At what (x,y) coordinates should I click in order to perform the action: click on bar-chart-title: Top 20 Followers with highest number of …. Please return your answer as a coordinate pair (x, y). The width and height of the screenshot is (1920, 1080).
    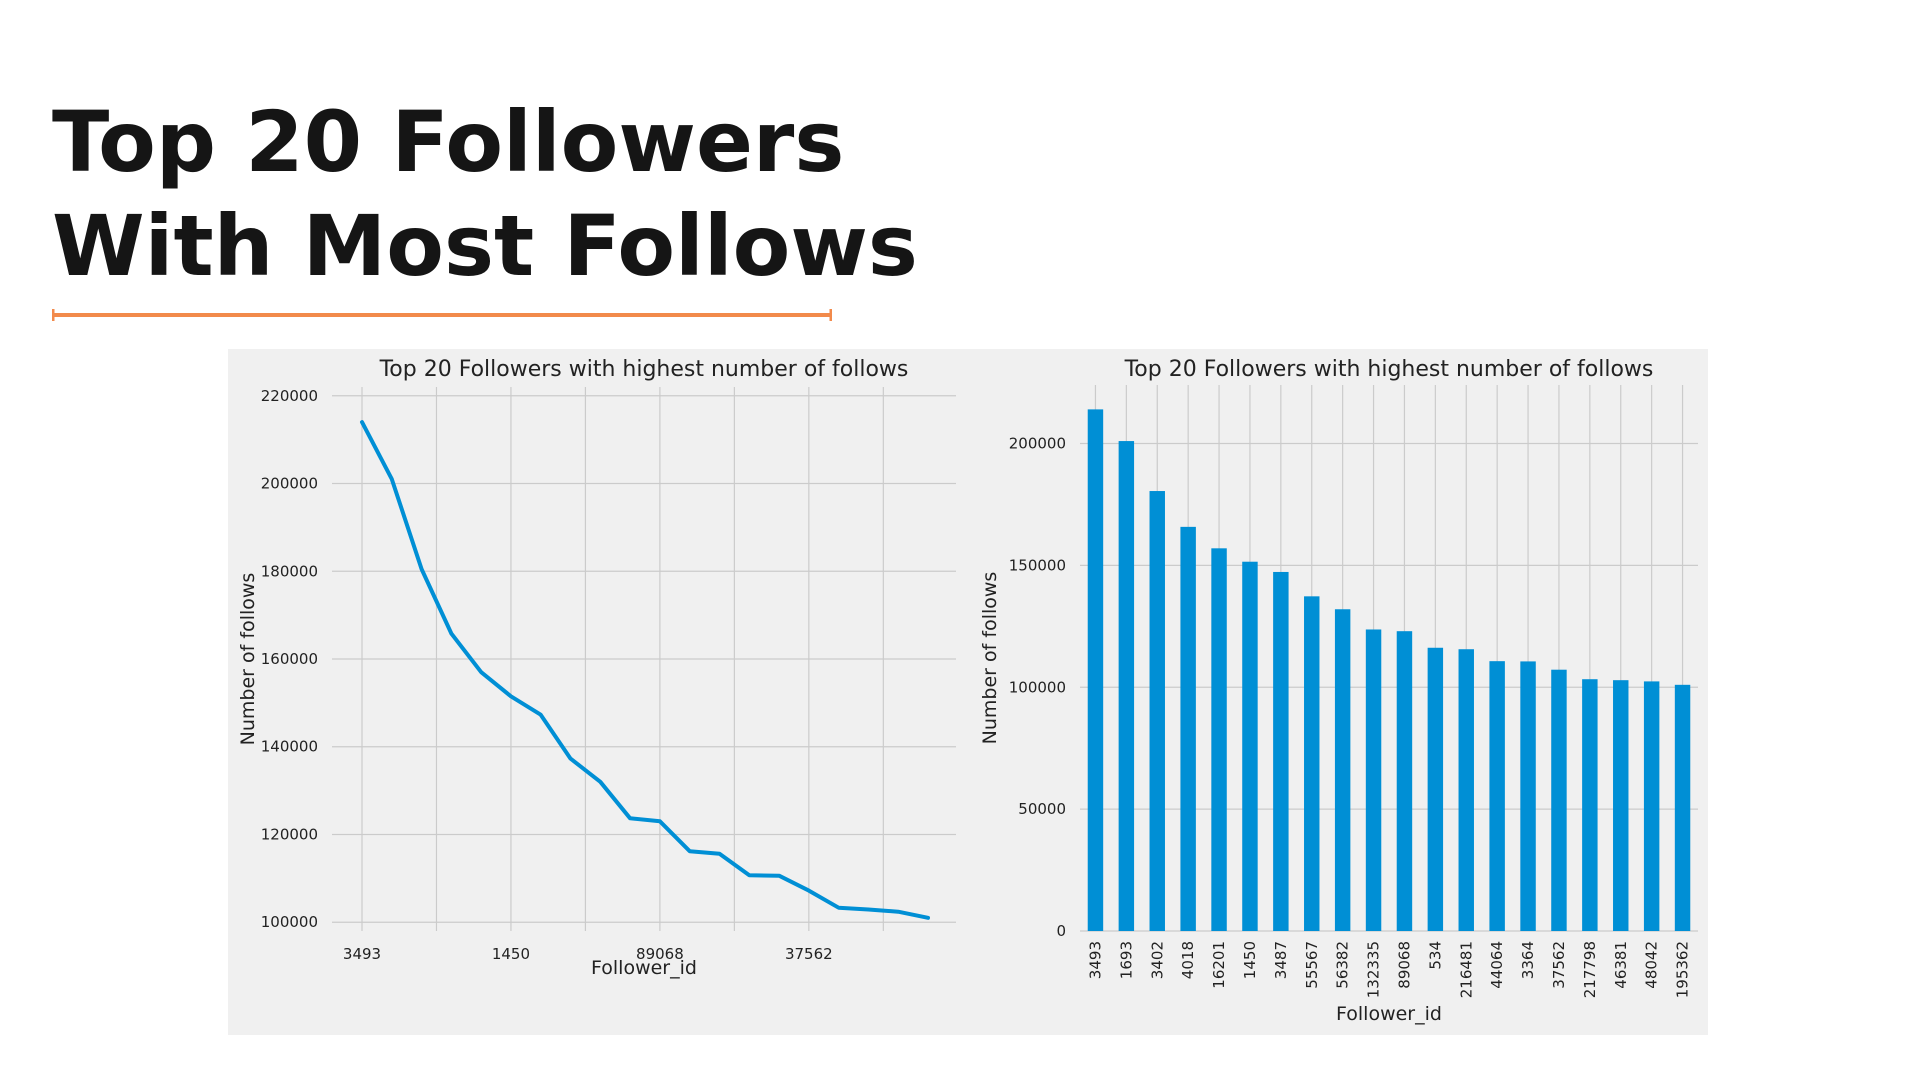
    Looking at the image, I should click on (1389, 369).